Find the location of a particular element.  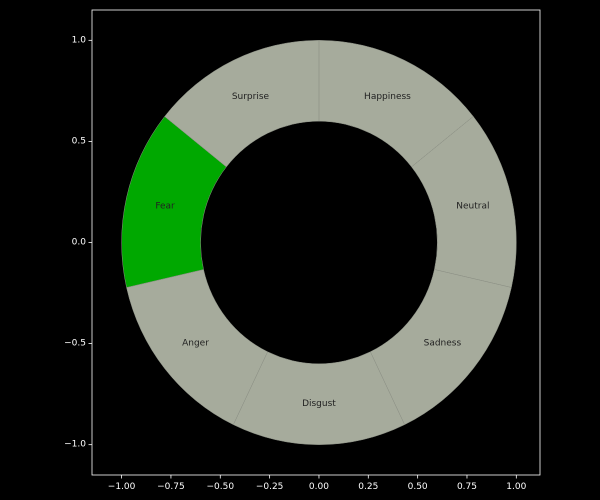

y-tick-label: −1.0 is located at coordinates (75, 445).